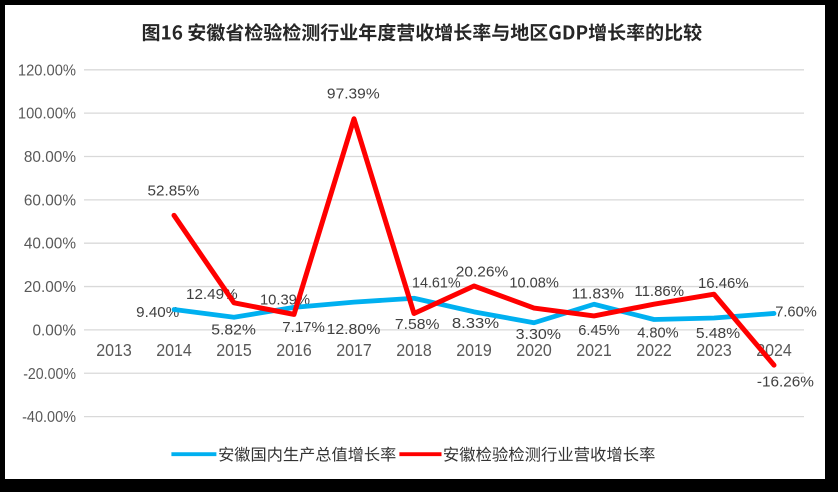 The image size is (838, 492). What do you see at coordinates (294, 350) in the screenshot?
I see `svg-text: 2016` at bounding box center [294, 350].